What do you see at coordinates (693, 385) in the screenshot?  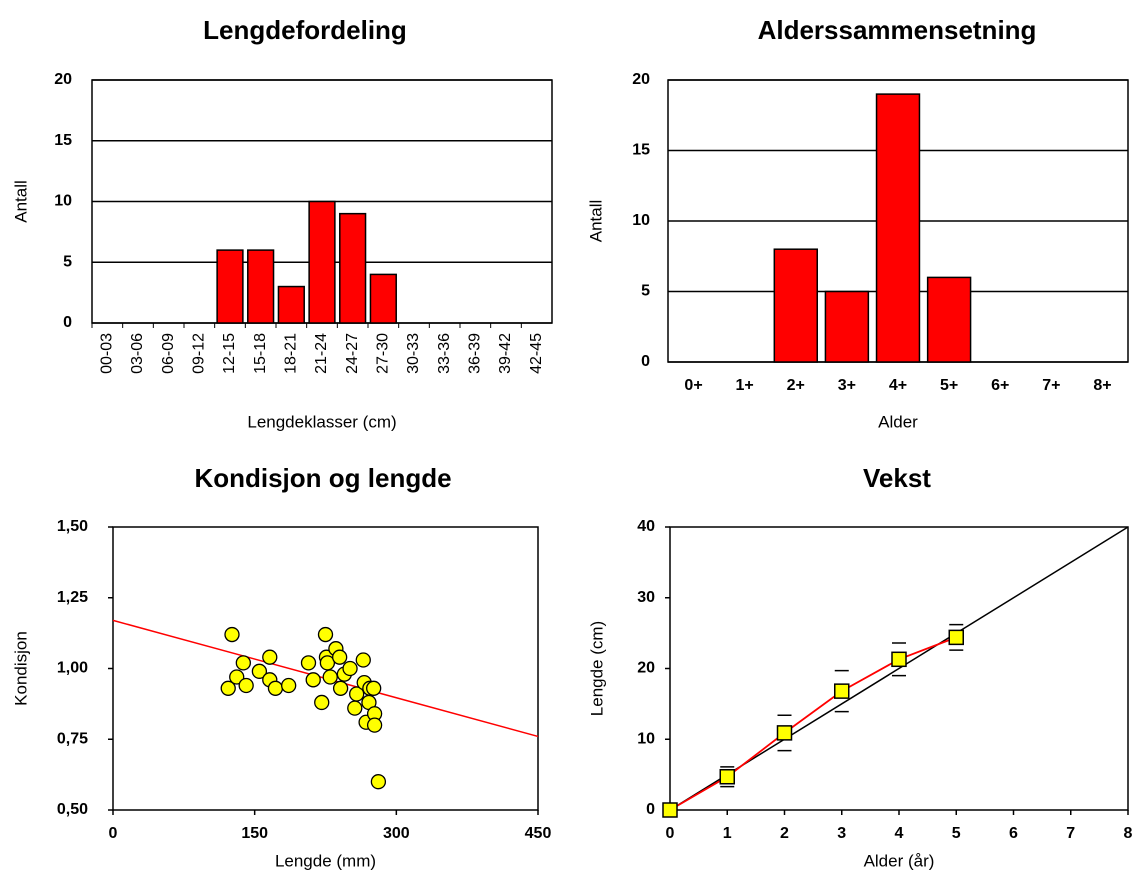 I see `x-tick-label: 0+` at bounding box center [693, 385].